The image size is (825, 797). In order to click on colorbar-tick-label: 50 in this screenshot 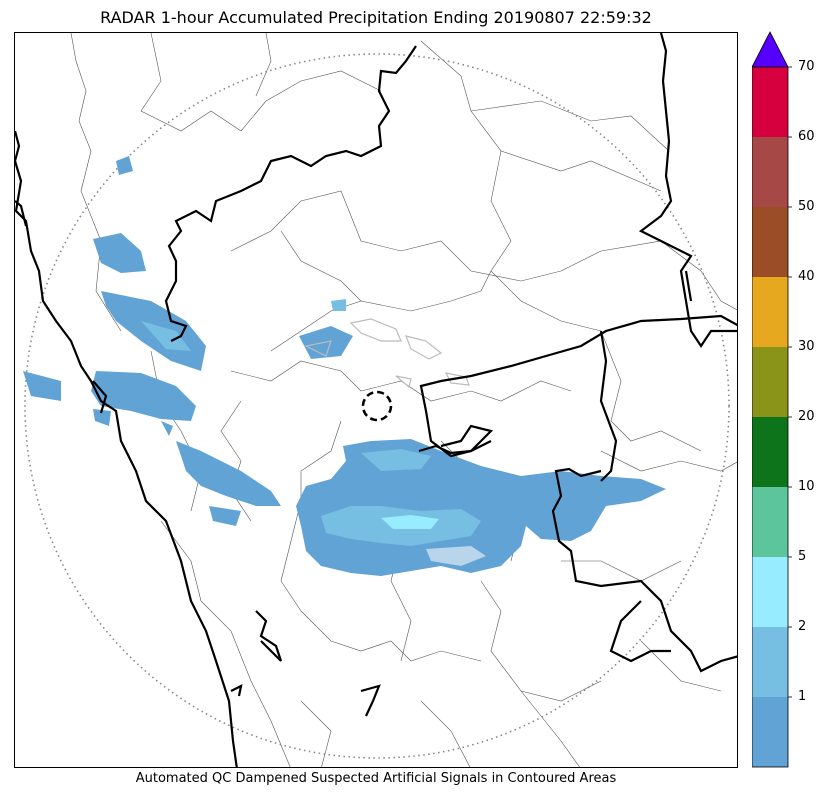, I will do `click(806, 206)`.